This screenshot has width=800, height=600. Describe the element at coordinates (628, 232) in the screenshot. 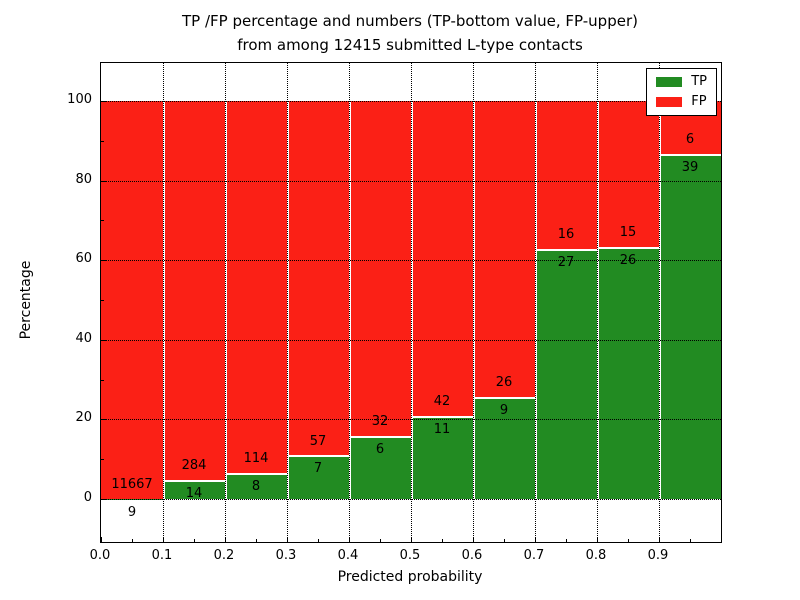

I see `fp-count-label: 15` at that location.